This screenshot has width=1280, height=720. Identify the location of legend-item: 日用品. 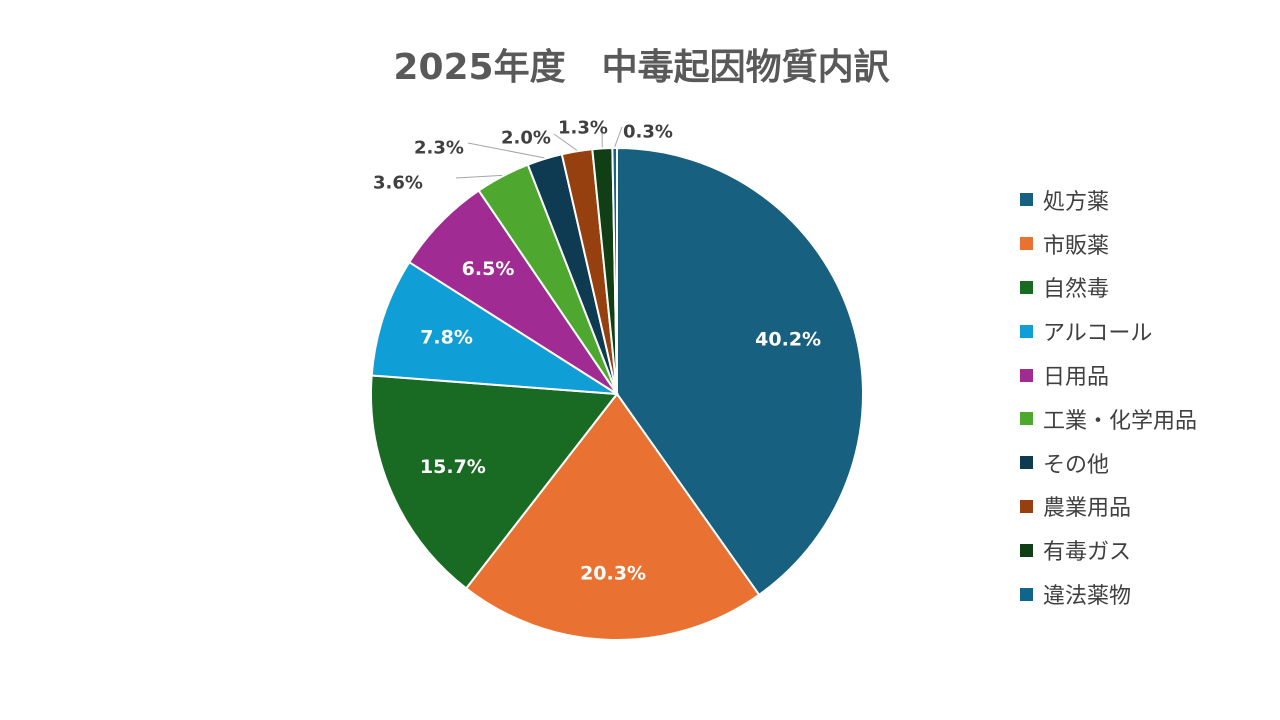
(1108, 375).